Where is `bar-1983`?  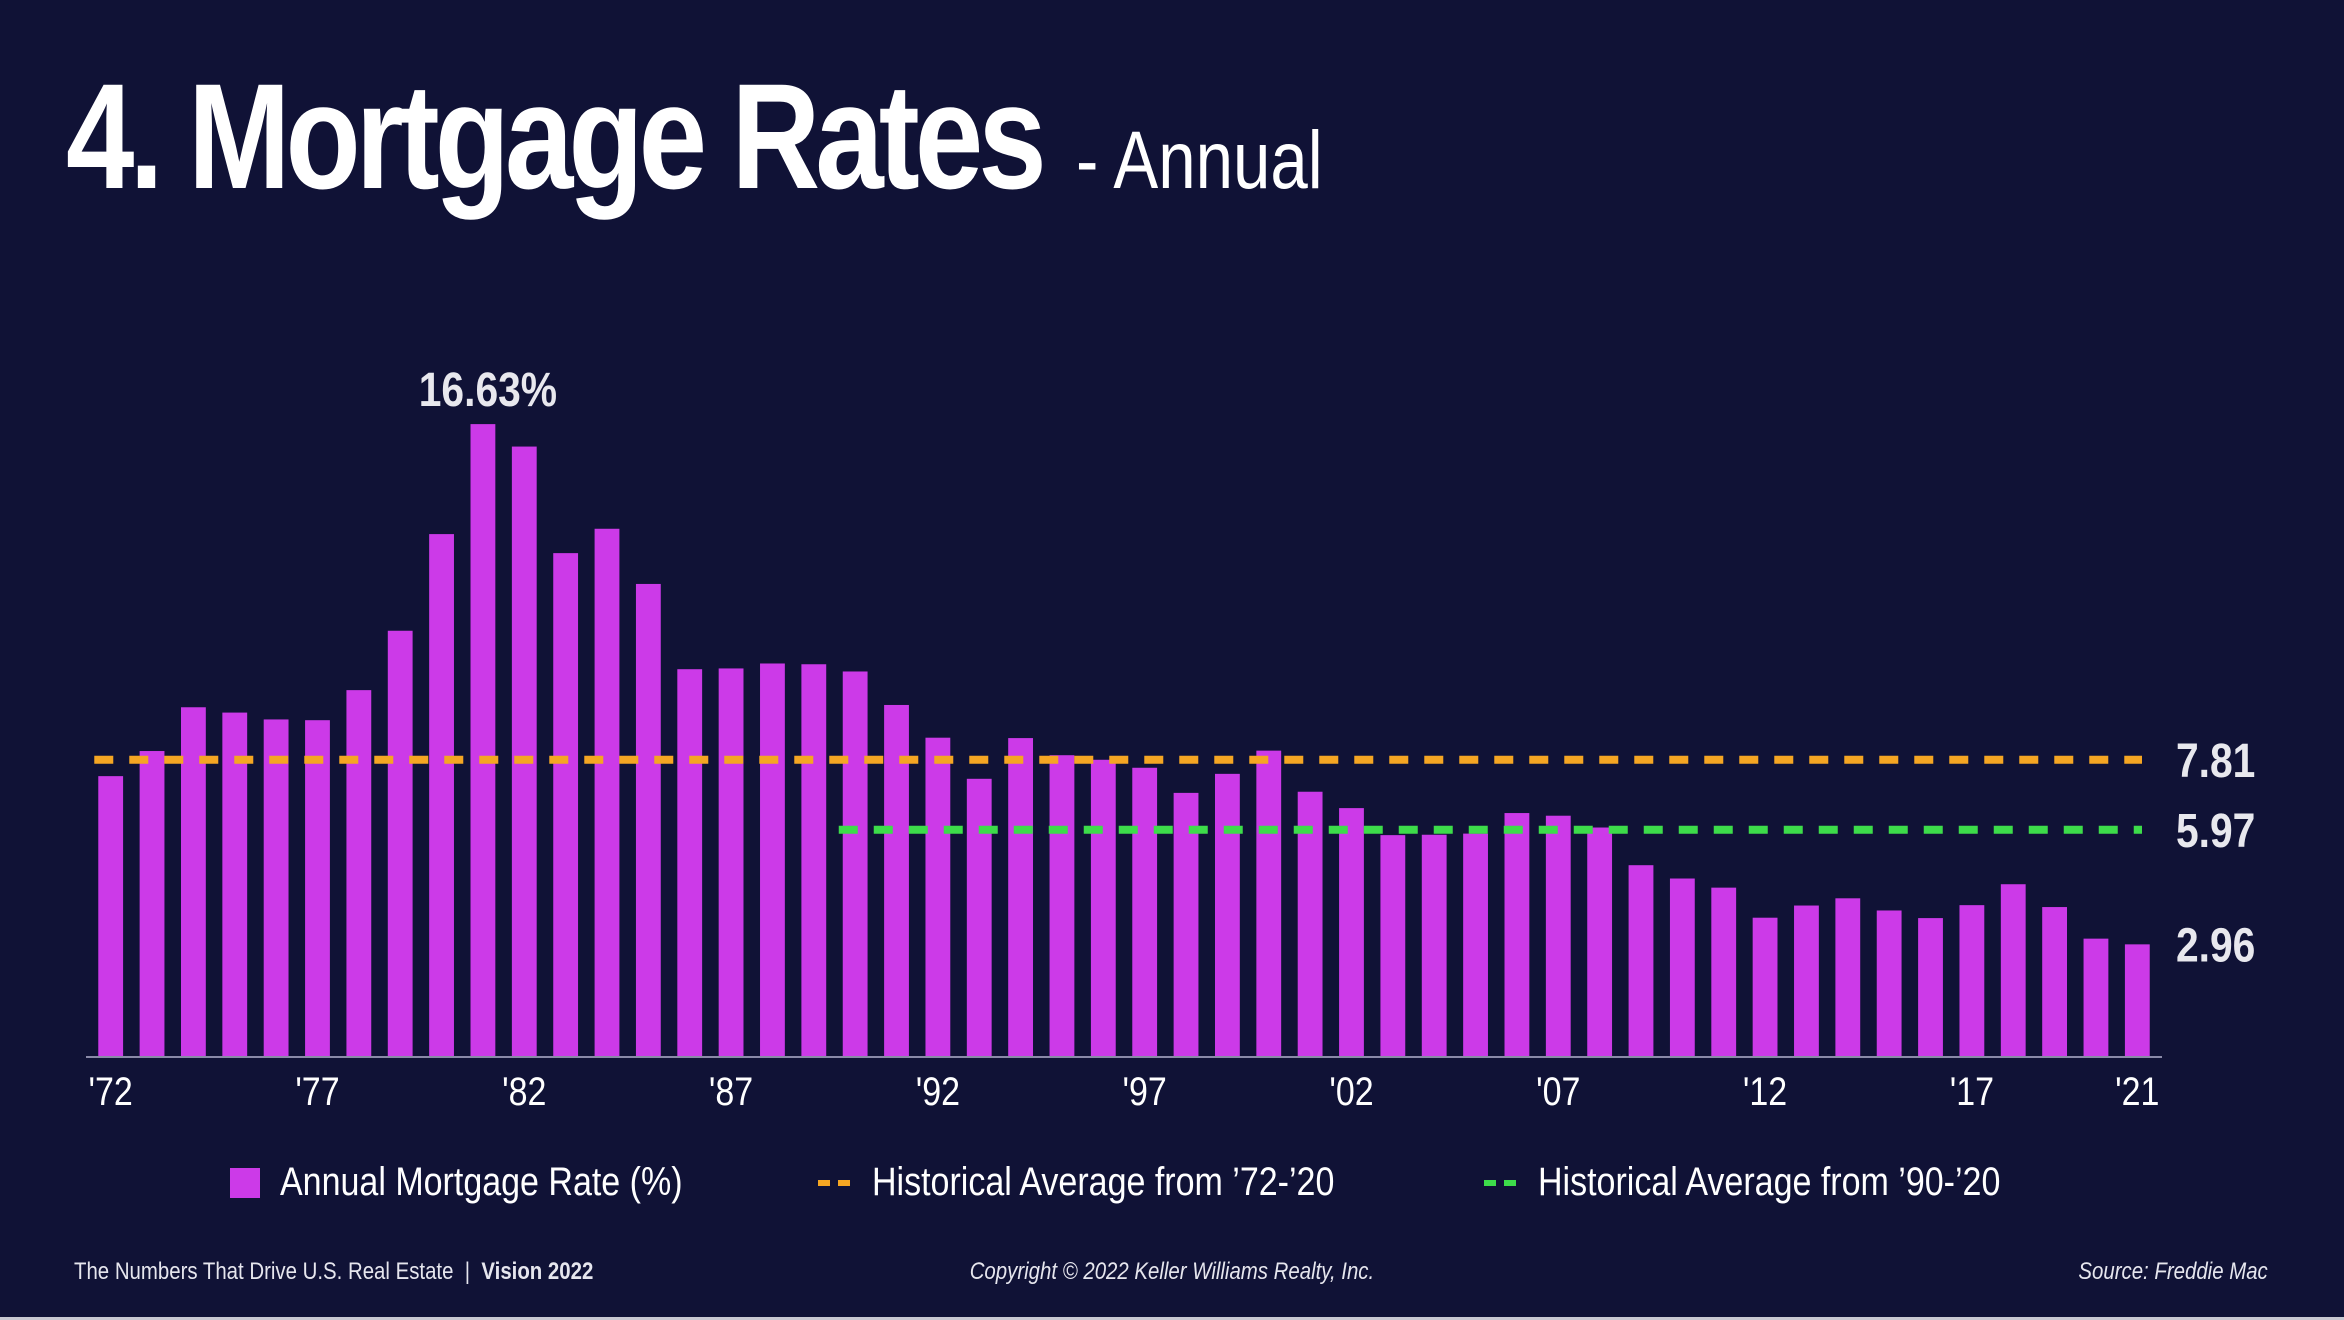 bar-1983 is located at coordinates (566, 805).